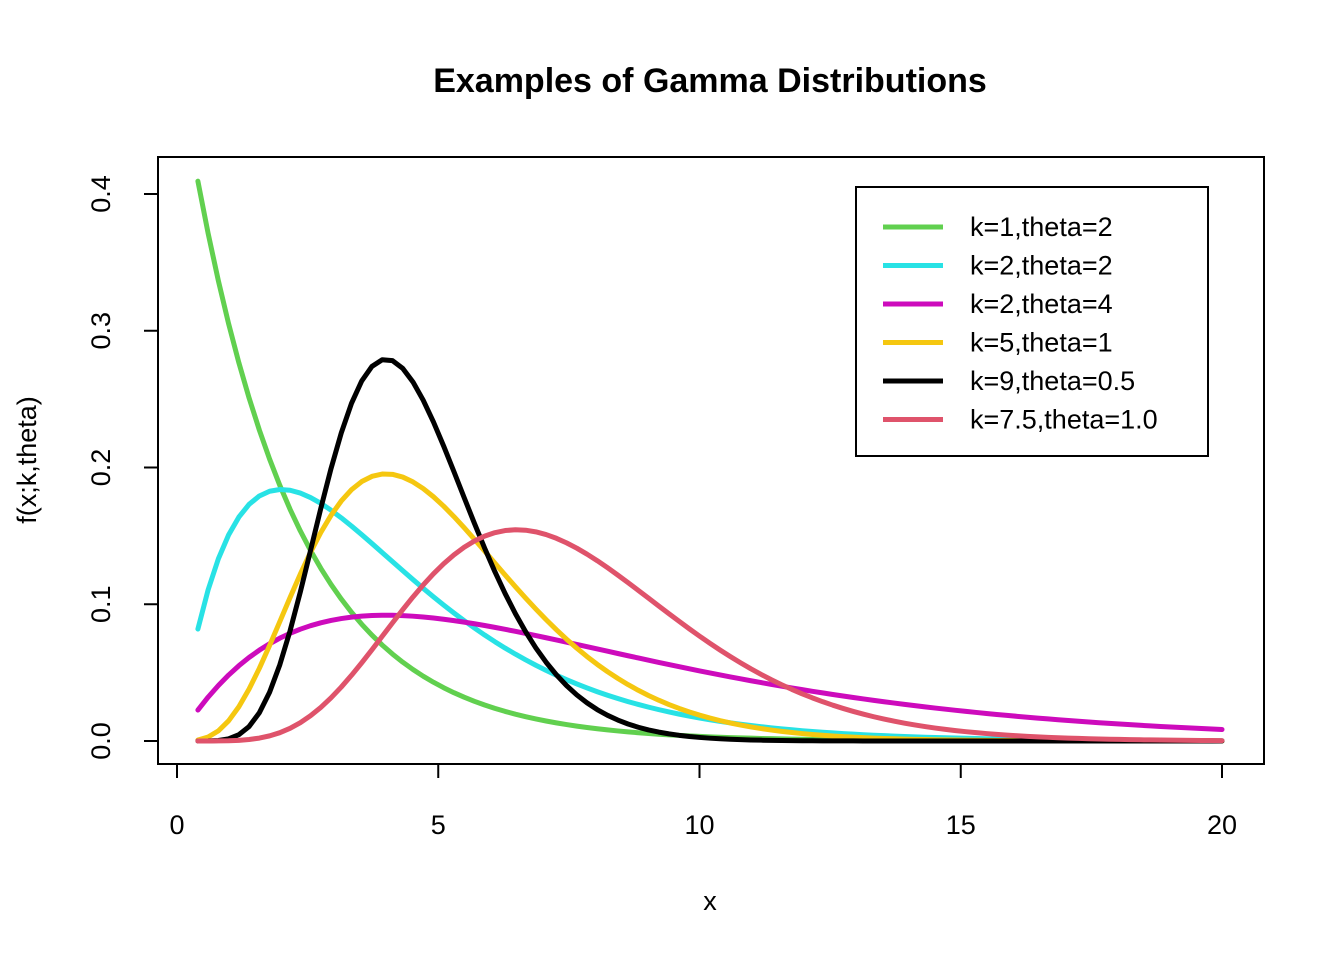 This screenshot has width=1344, height=960. I want to click on legend-label: k=1,theta=2, so click(1041, 227).